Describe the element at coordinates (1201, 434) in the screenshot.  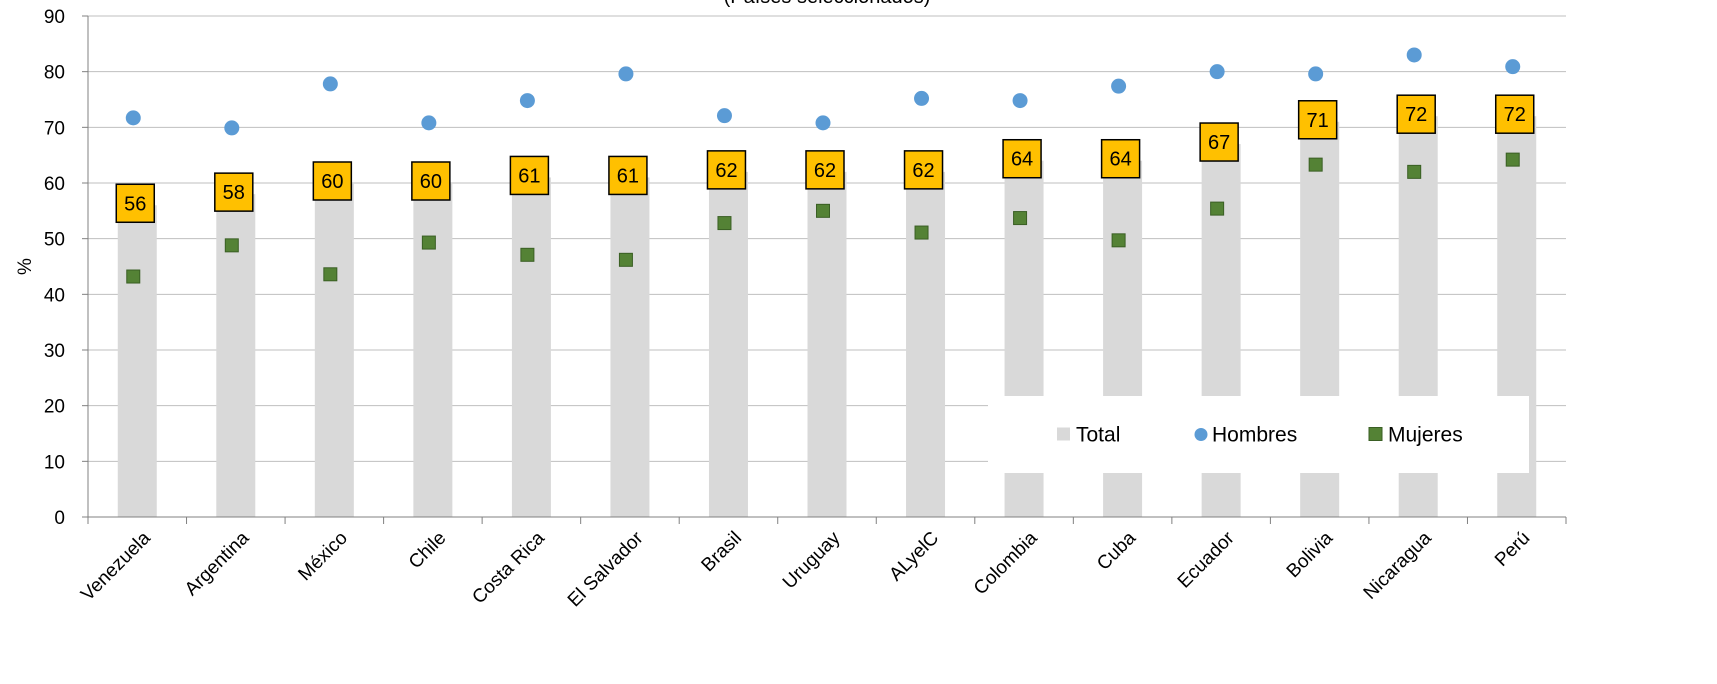
I see `legend-swatch-hombres` at that location.